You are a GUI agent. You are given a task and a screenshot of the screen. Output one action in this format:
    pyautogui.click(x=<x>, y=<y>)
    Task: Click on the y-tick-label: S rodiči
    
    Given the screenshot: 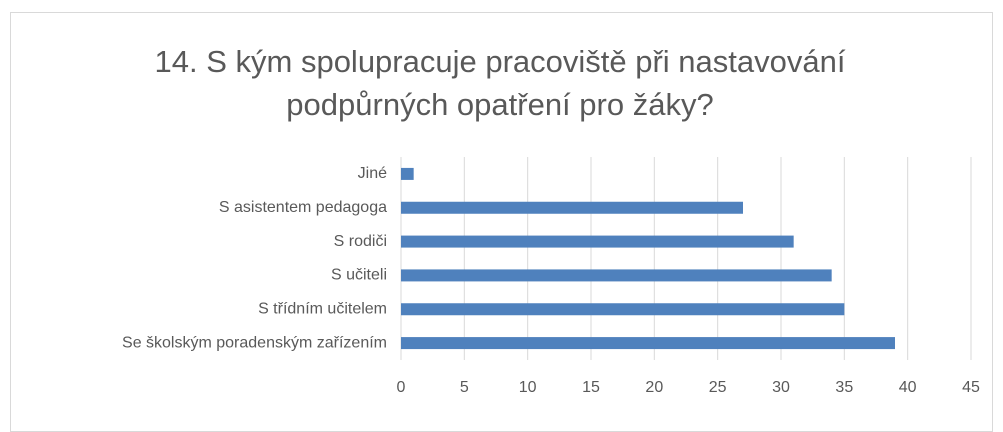 What is the action you would take?
    pyautogui.click(x=360, y=241)
    